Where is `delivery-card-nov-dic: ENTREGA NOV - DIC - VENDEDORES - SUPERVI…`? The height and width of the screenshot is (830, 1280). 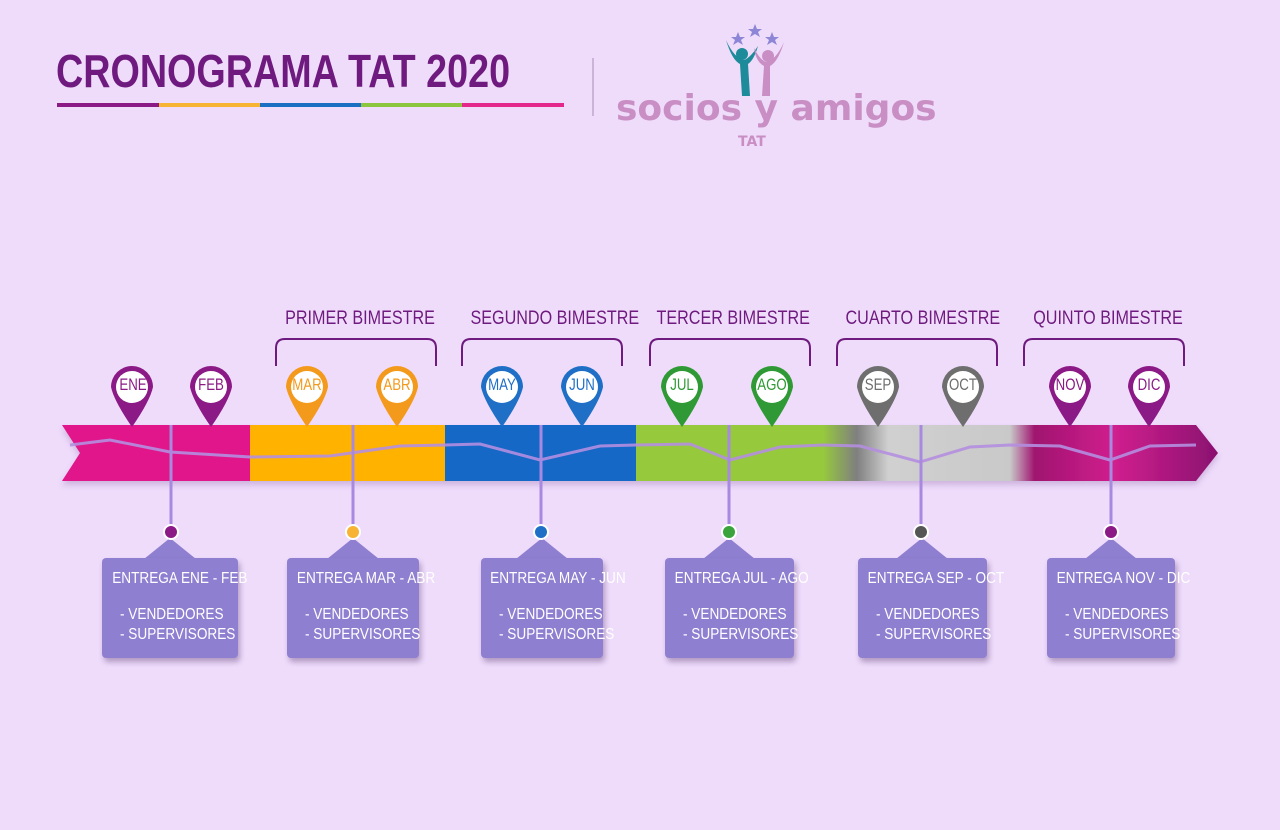 delivery-card-nov-dic: ENTREGA NOV - DIC - VENDEDORES - SUPERVI… is located at coordinates (1119, 608).